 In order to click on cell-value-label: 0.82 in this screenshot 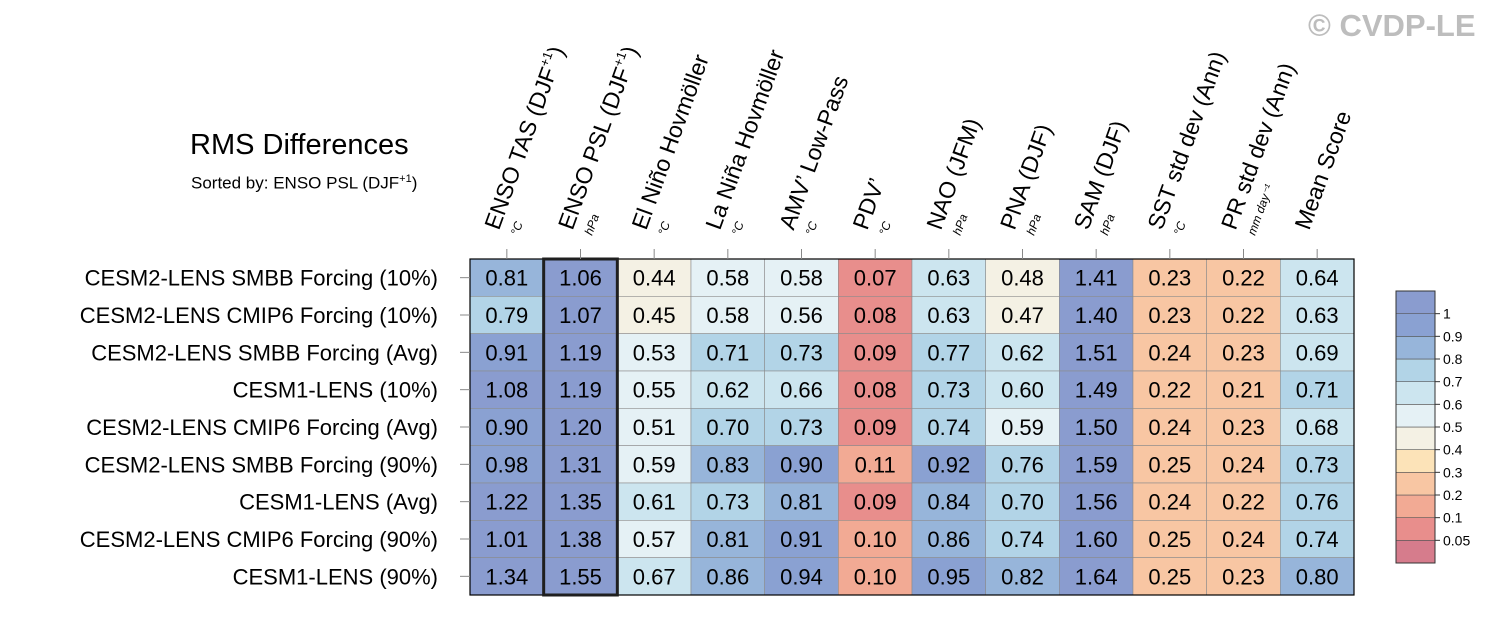, I will do `click(1022, 576)`.